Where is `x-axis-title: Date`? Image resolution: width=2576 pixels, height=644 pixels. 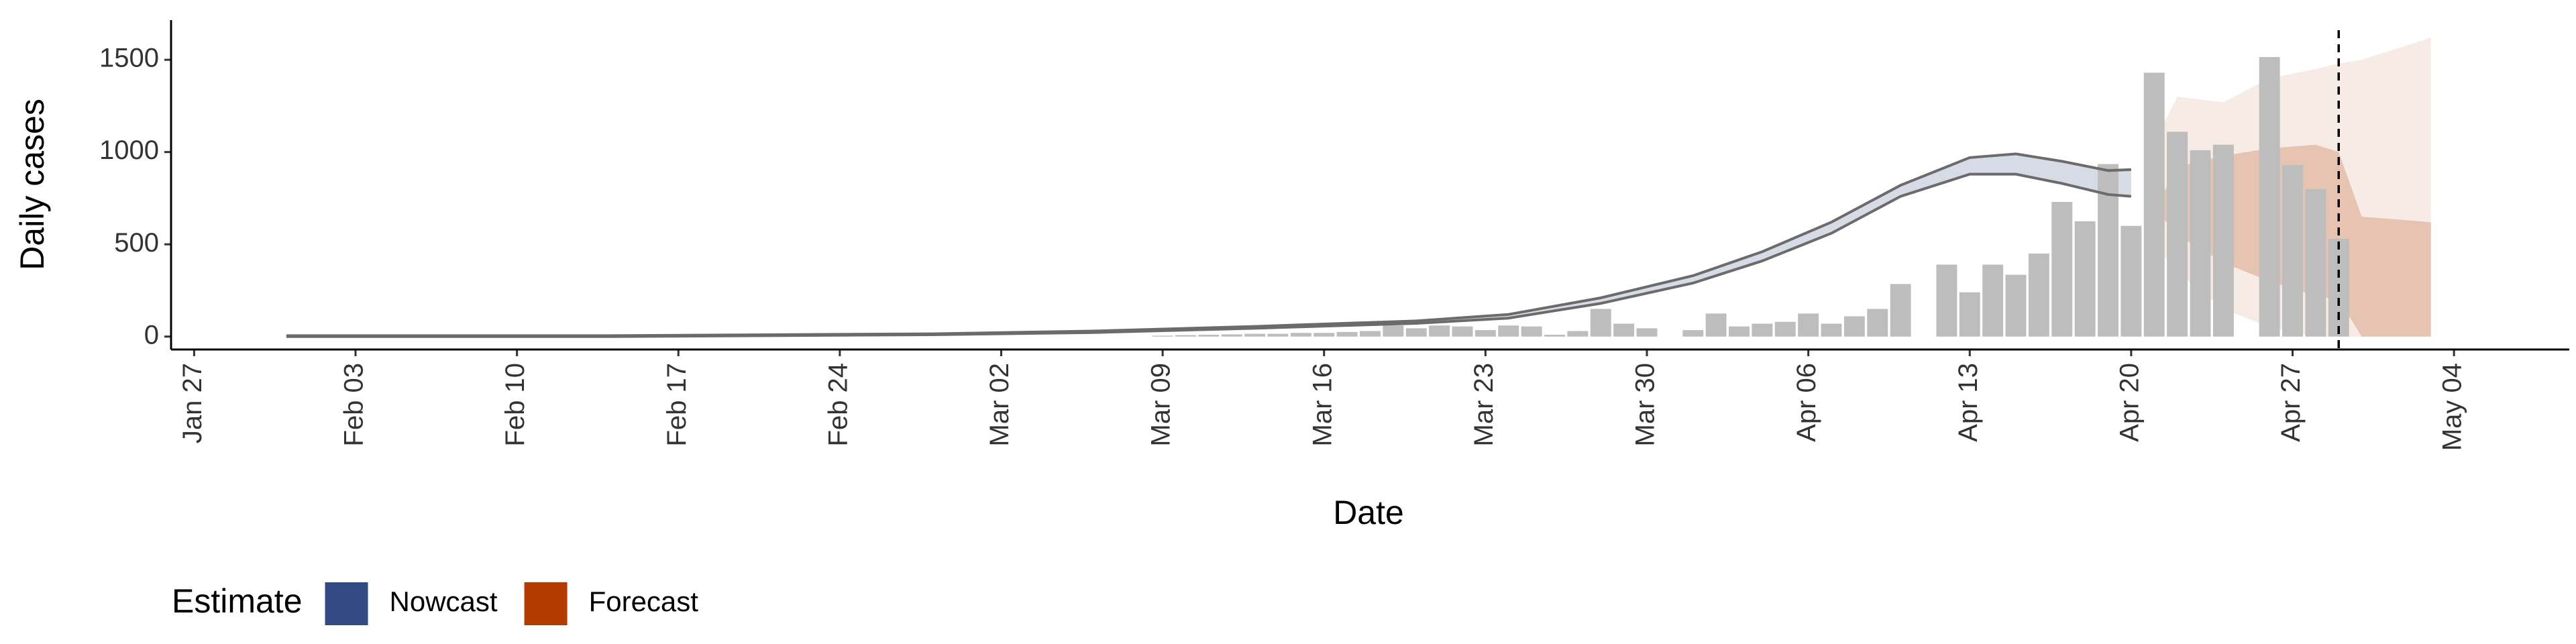
x-axis-title: Date is located at coordinates (1368, 512).